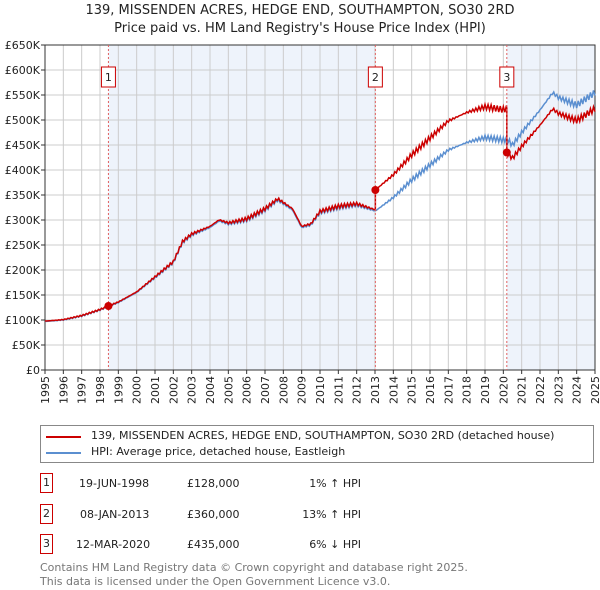 This screenshot has height=590, width=600. Describe the element at coordinates (594, 390) in the screenshot. I see `x-tick-label: 2025` at that location.